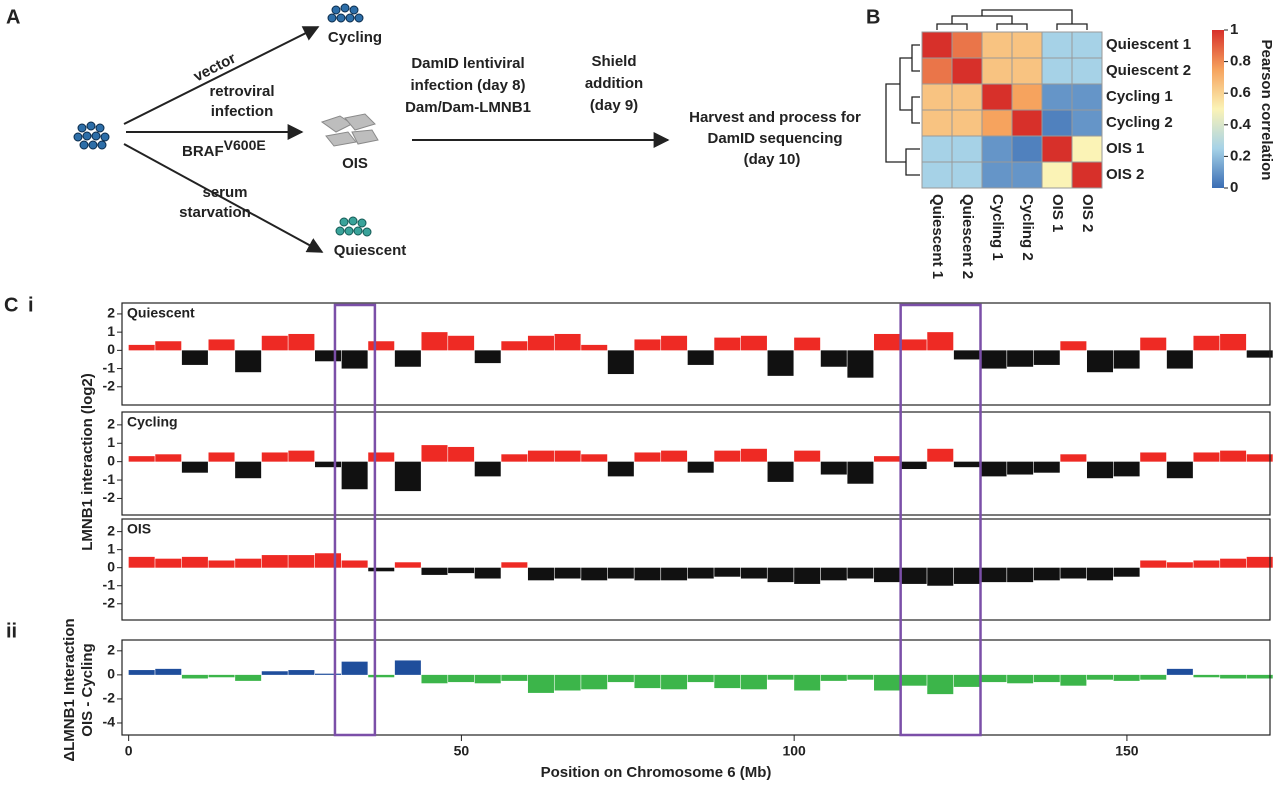  I want to click on row-label: OIS 2, so click(1125, 174).